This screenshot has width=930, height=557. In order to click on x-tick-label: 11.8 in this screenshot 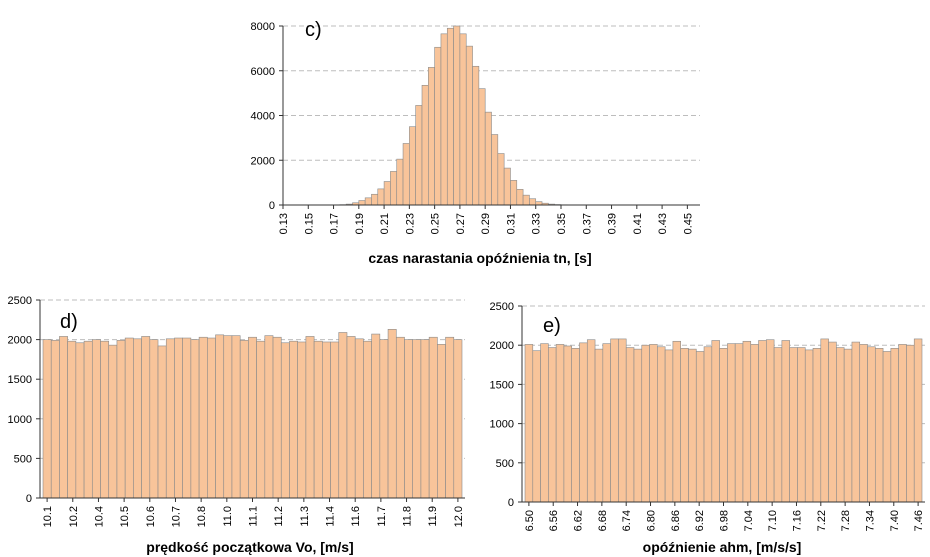, I will do `click(408, 516)`.